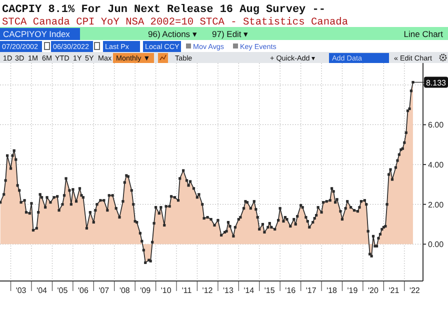 The width and height of the screenshot is (448, 321). I want to click on x-tick-label: '09, so click(146, 290).